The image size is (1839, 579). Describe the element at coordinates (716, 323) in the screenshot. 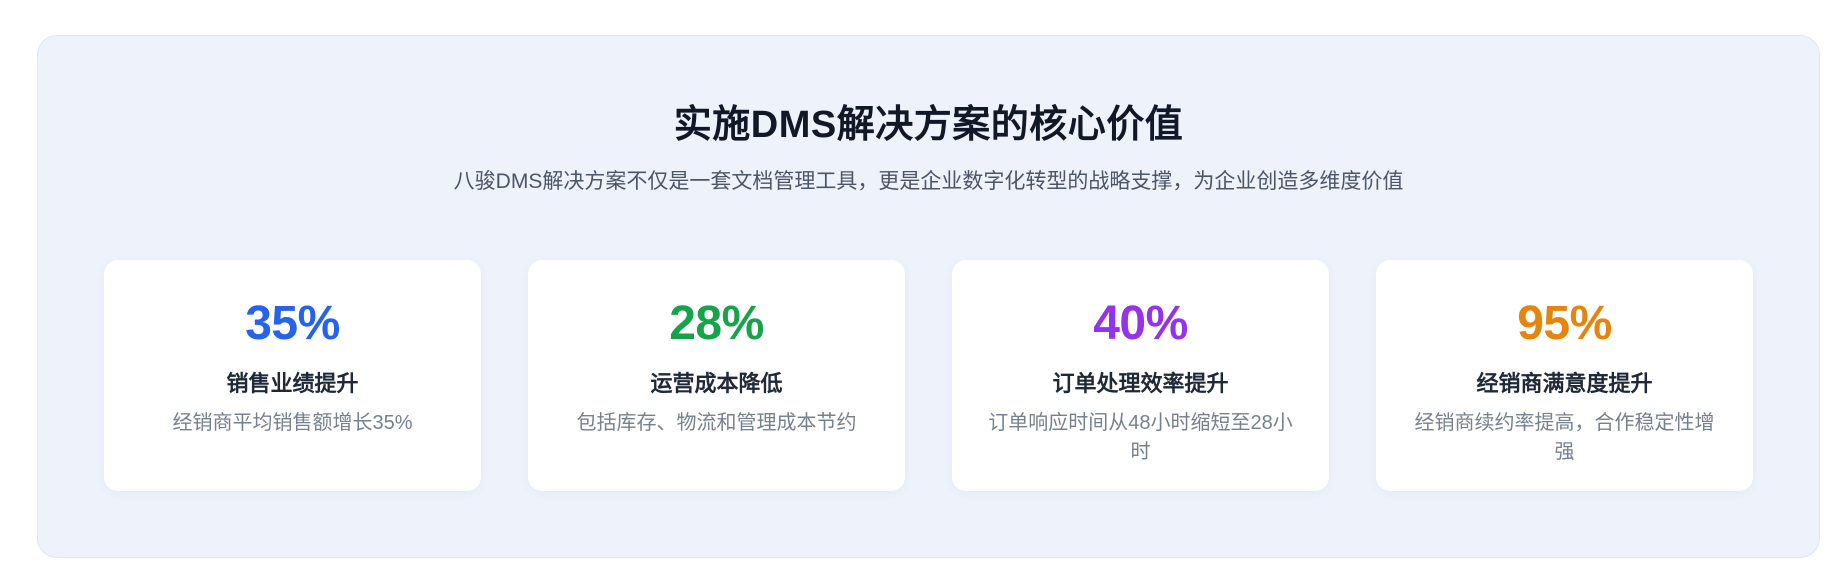

I see `stat-value: 28%` at that location.